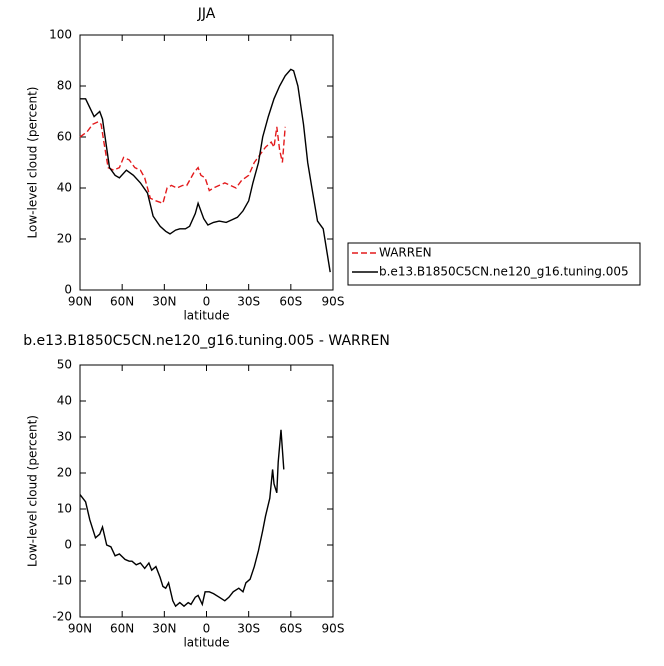 The width and height of the screenshot is (664, 666). I want to click on chart-title: JJA, so click(206, 14).